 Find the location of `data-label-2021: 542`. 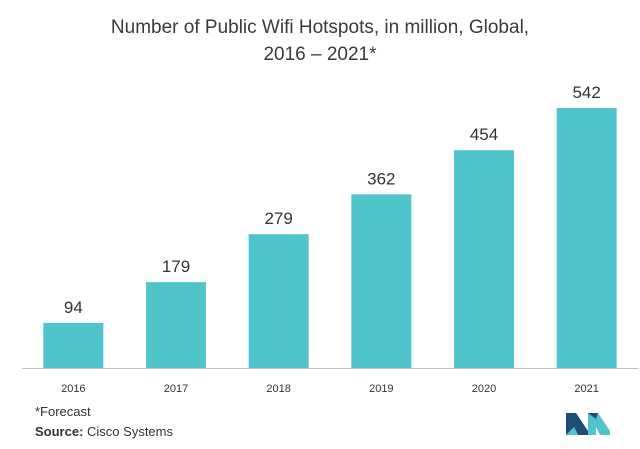

data-label-2021: 542 is located at coordinates (586, 92).